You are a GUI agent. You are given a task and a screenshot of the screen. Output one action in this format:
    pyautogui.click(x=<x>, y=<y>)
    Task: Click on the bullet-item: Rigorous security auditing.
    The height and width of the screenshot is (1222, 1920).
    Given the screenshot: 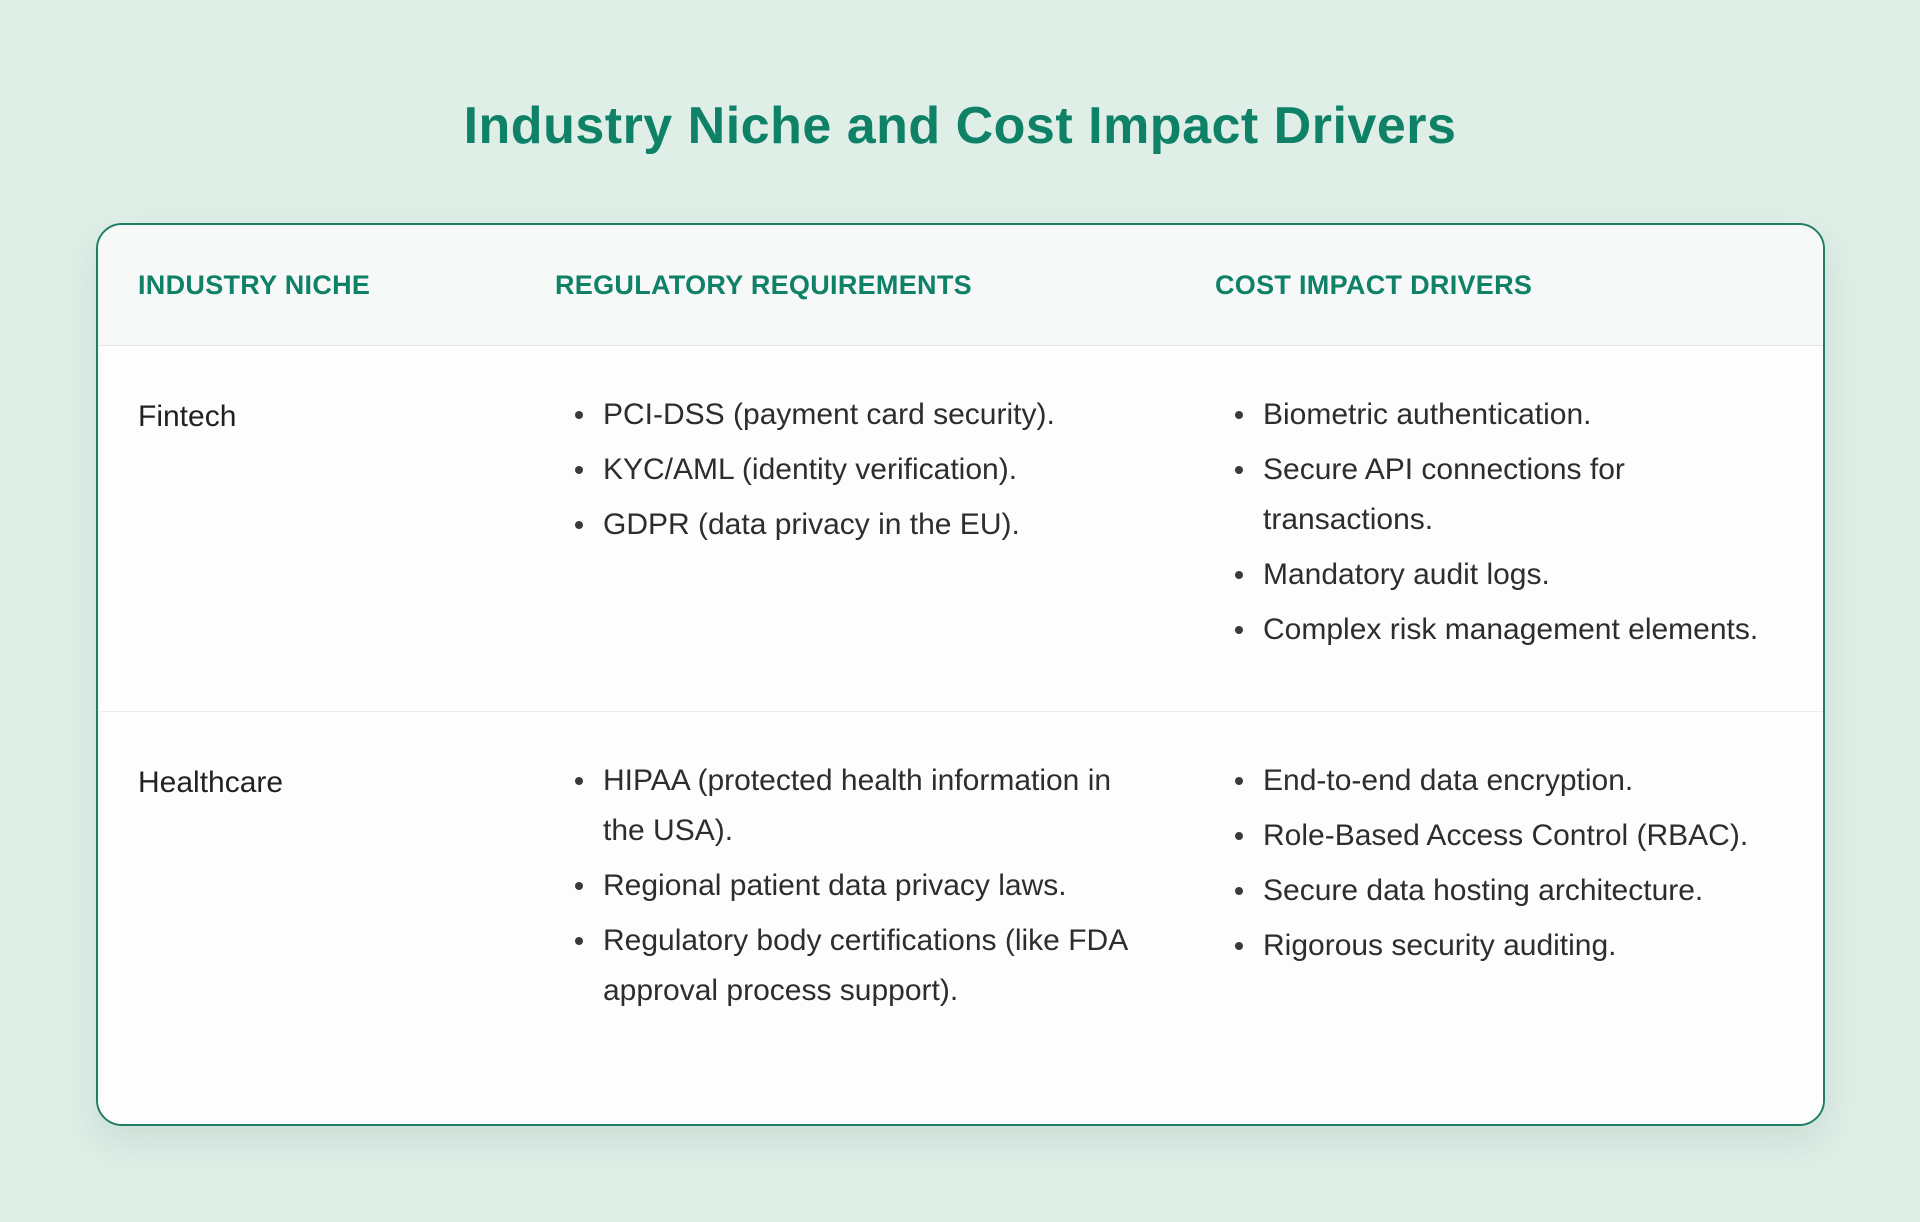 What is the action you would take?
    pyautogui.click(x=1519, y=946)
    